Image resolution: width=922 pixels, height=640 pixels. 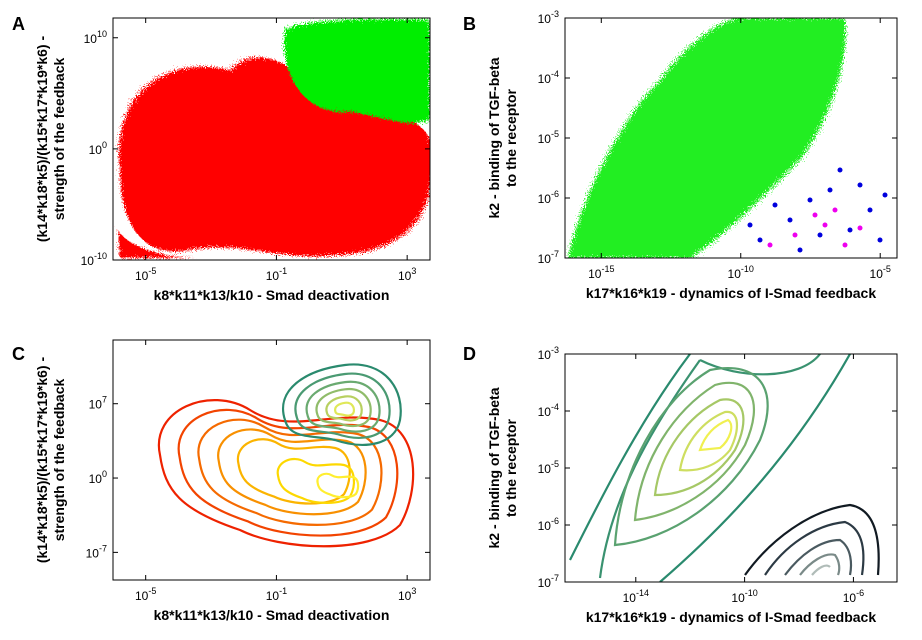 What do you see at coordinates (95, 37) in the screenshot?
I see `y-tick-label: 10¹⁰` at bounding box center [95, 37].